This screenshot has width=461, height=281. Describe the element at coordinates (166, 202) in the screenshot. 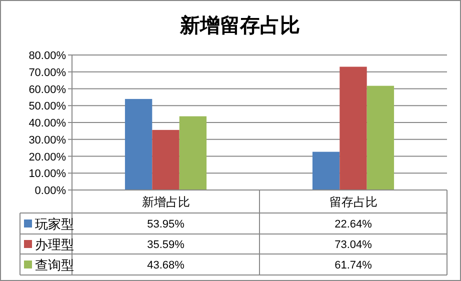

I see `x-tick-label: 新增占比` at that location.